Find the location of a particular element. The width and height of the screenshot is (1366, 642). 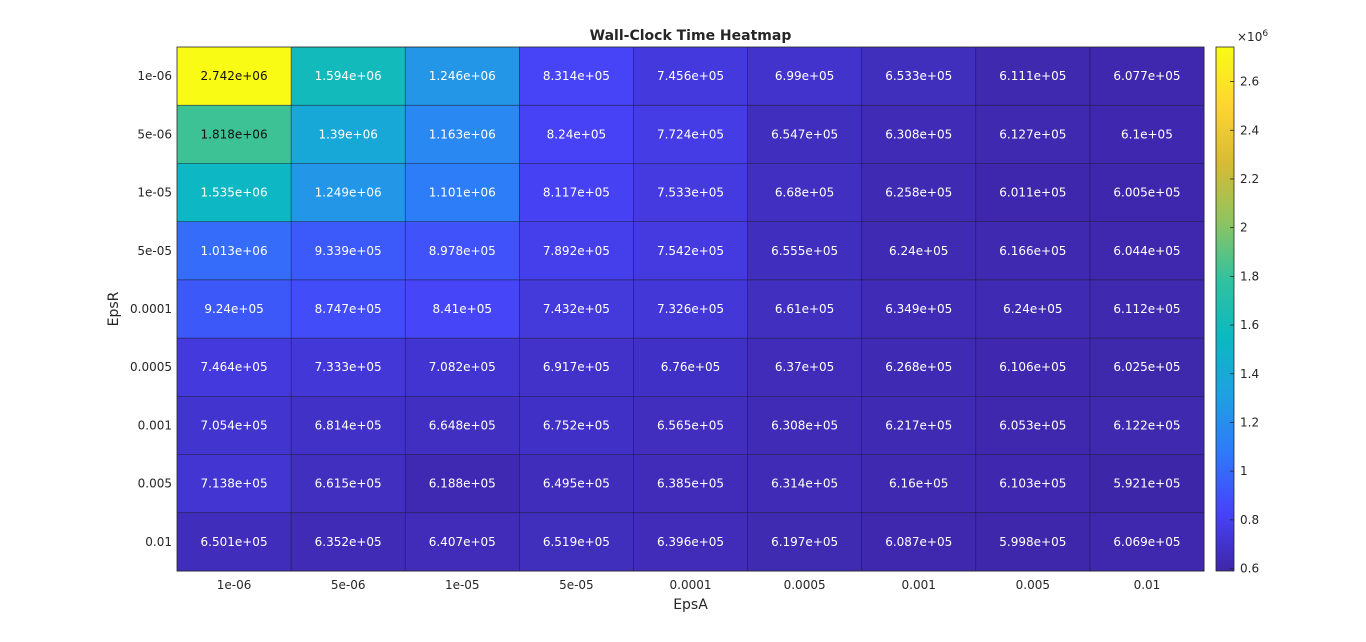

cell-value-label: 6.077e+05 is located at coordinates (1146, 76).